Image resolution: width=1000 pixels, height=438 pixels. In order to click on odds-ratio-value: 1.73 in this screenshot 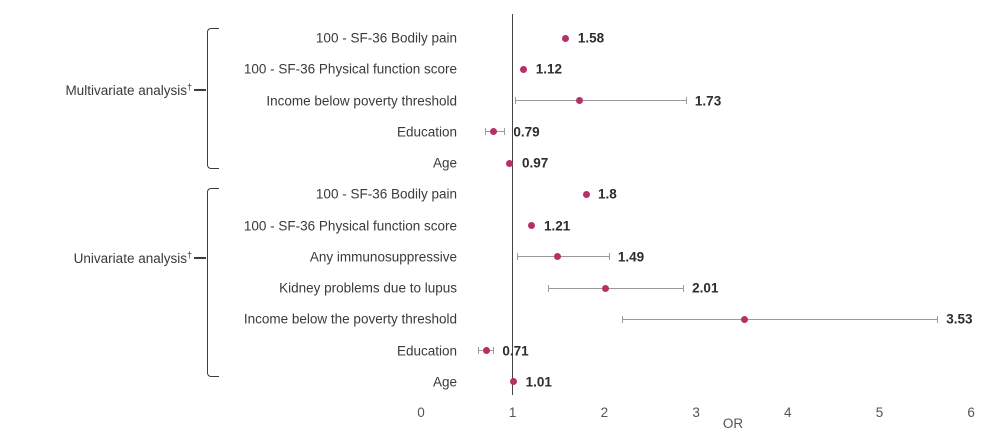, I will do `click(708, 101)`.